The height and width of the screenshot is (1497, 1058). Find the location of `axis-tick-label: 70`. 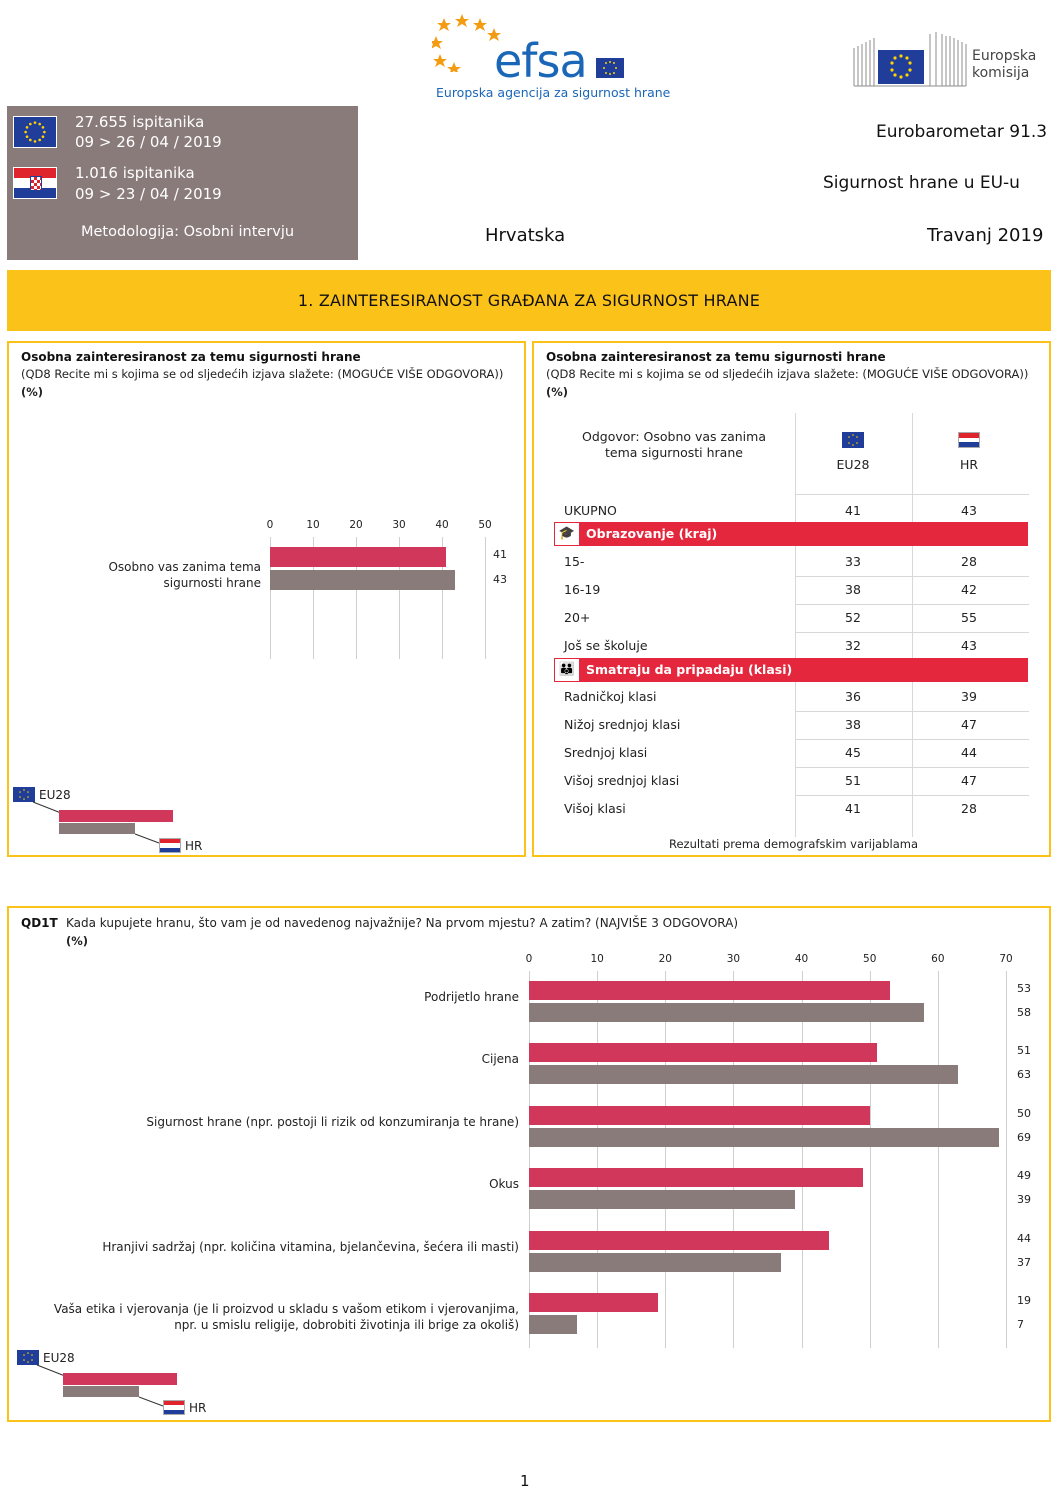

axis-tick-label: 70 is located at coordinates (1006, 959).